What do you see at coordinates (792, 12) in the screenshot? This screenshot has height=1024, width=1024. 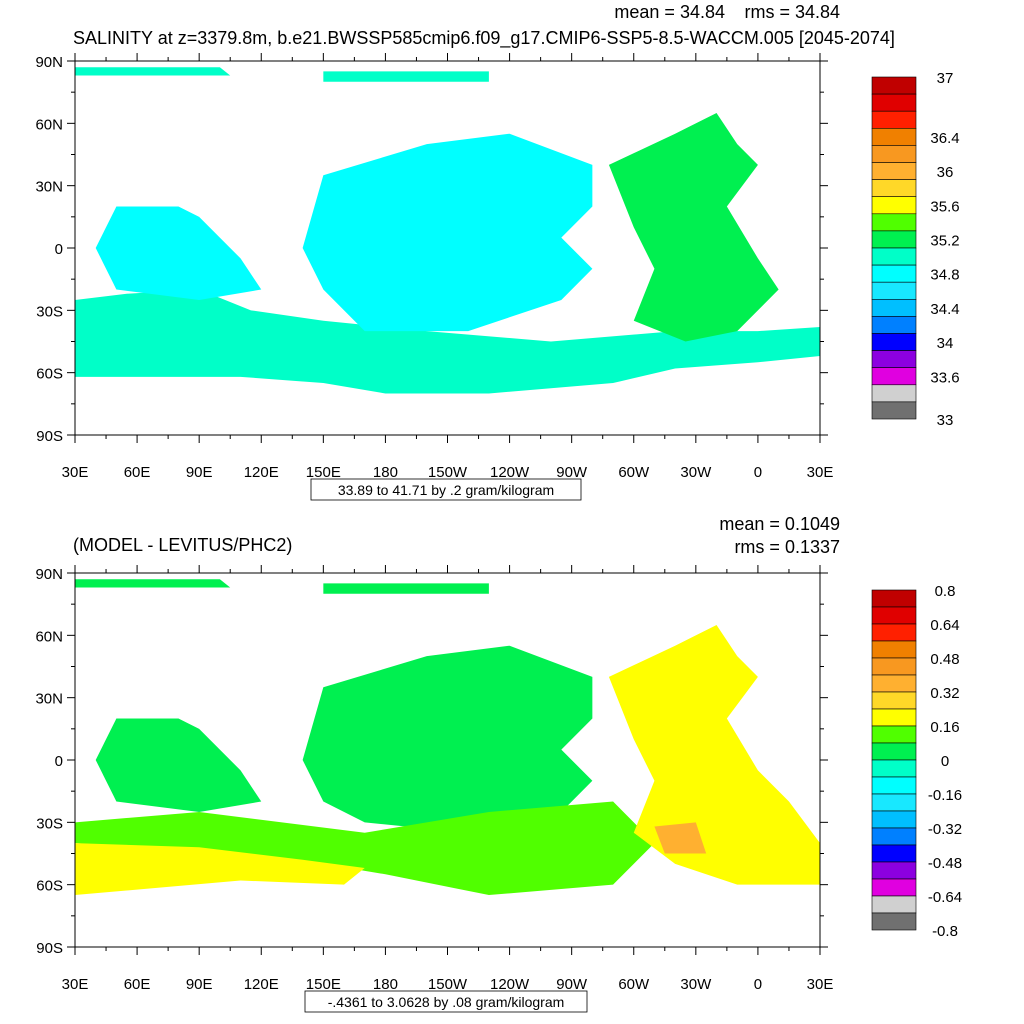 I see `rms-label: rms = 34.84` at bounding box center [792, 12].